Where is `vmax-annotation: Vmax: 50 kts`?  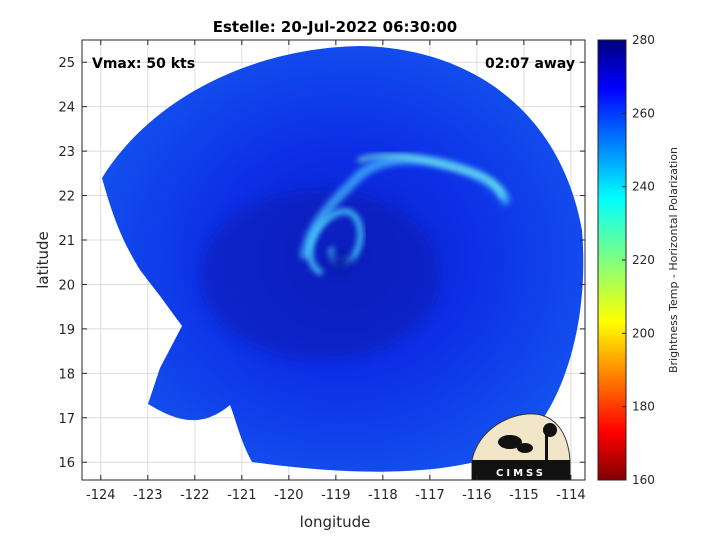
vmax-annotation: Vmax: 50 kts is located at coordinates (143, 64).